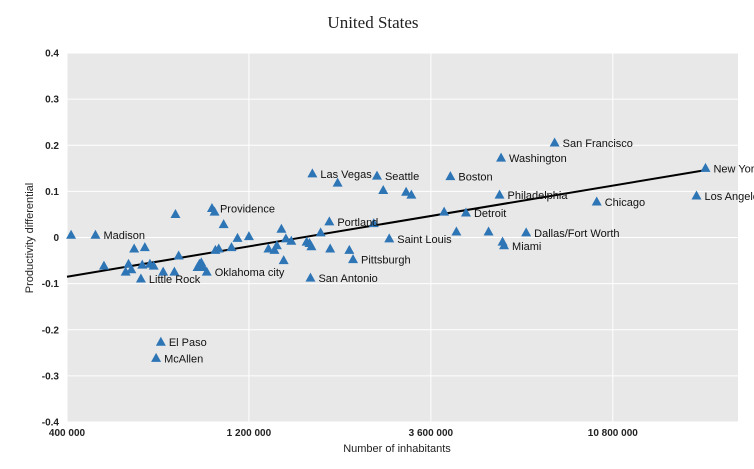  Describe the element at coordinates (52, 146) in the screenshot. I see `y-tick-label: 0.2` at that location.